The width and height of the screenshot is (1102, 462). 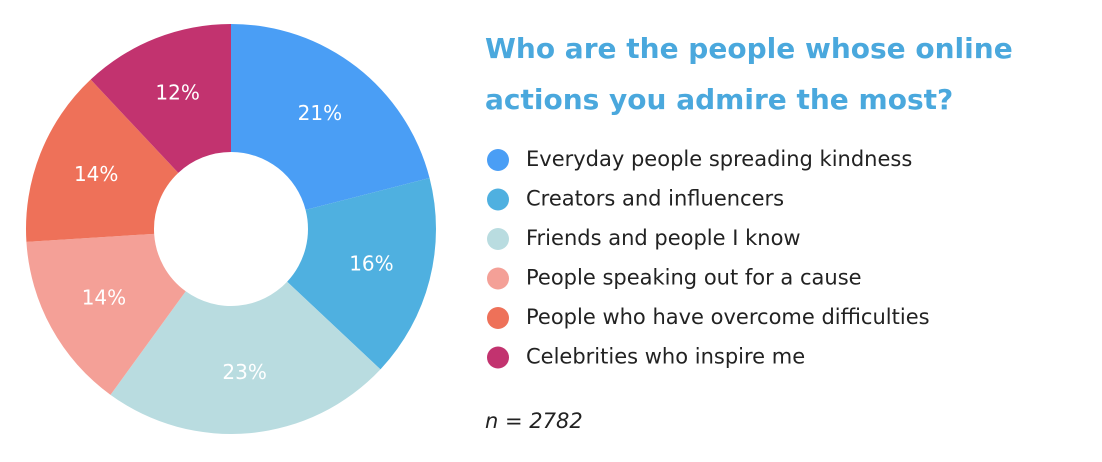 What do you see at coordinates (694, 278) in the screenshot?
I see `legend-label: People speaking out for a cause` at bounding box center [694, 278].